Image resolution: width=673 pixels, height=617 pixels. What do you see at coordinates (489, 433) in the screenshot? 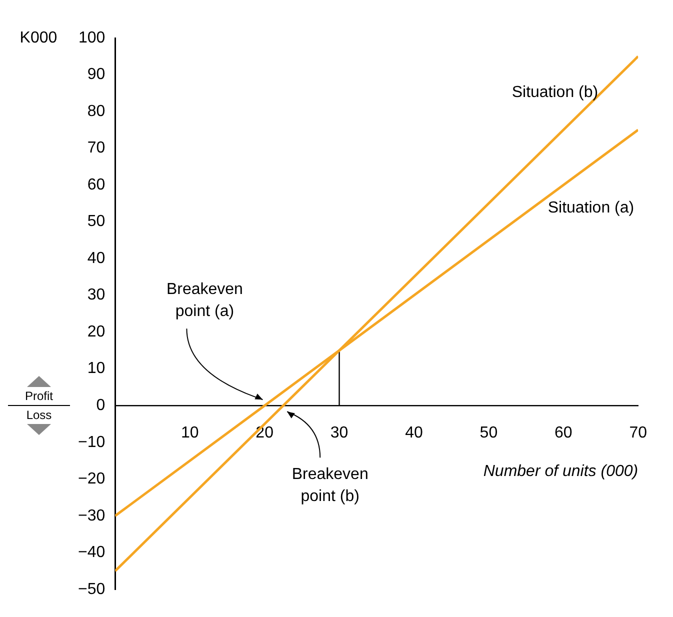
I see `x-tick-label: 50` at bounding box center [489, 433].